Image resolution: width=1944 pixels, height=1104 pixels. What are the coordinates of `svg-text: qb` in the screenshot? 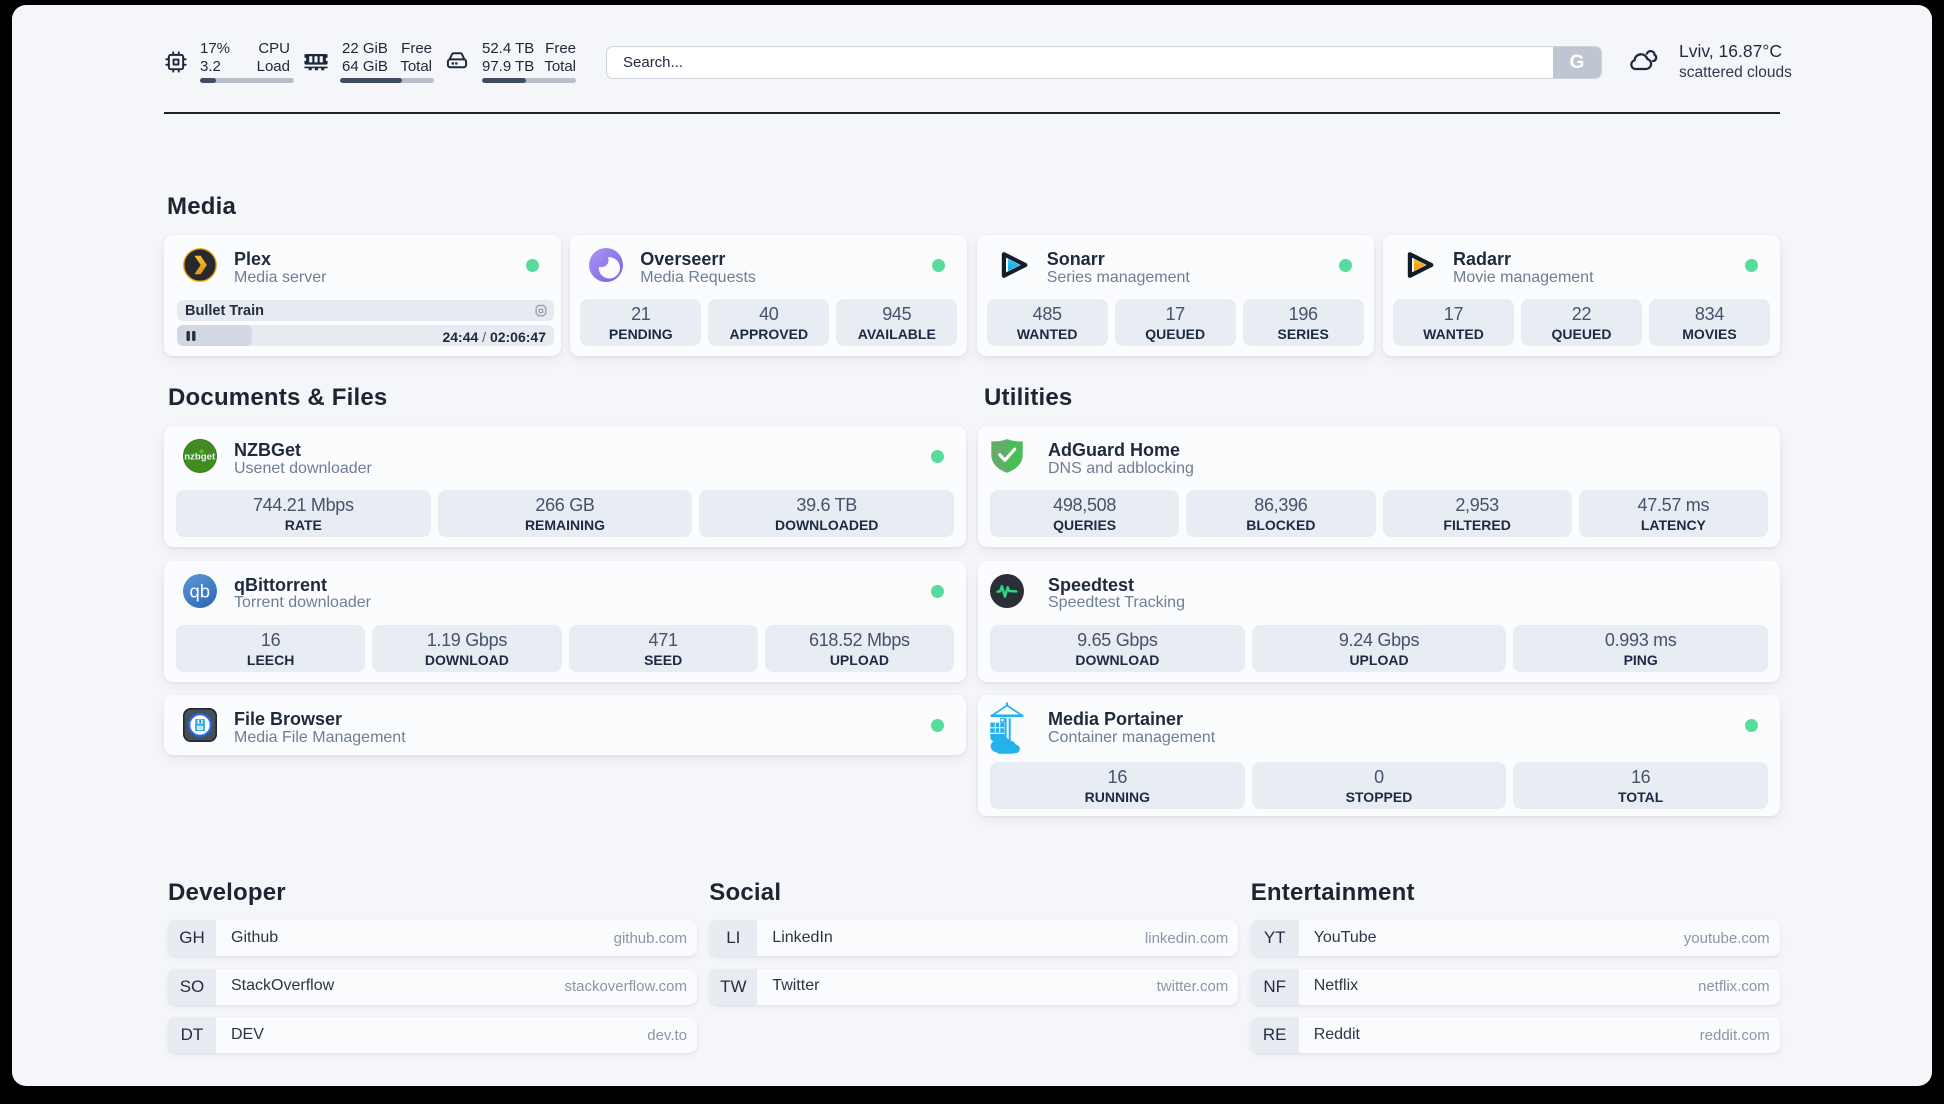 It's located at (200, 590).